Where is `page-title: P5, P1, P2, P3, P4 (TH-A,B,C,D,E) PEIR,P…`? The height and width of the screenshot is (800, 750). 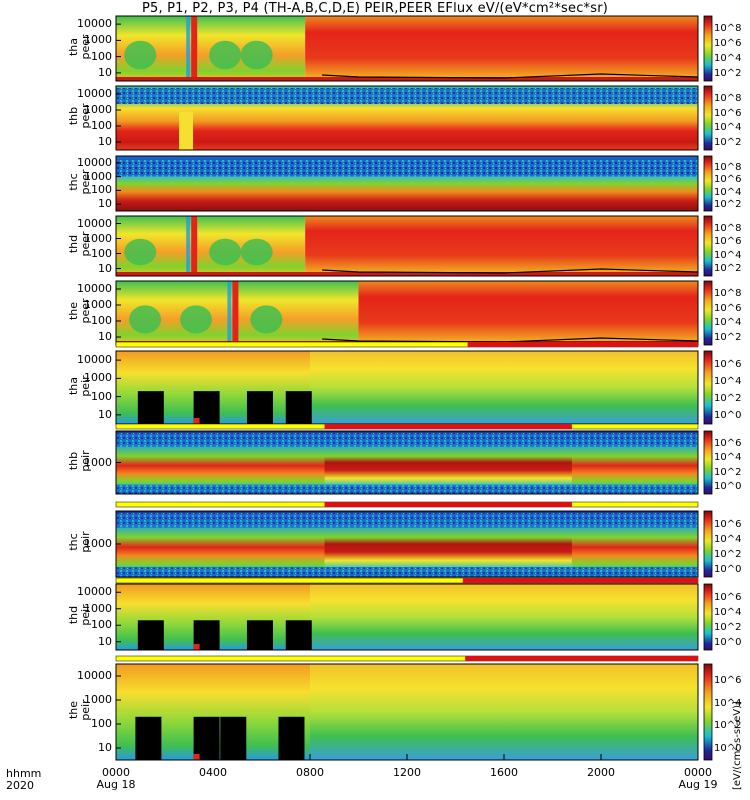
page-title: P5, P1, P2, P3, P4 (TH-A,B,C,D,E) PEIR,P… is located at coordinates (375, 8).